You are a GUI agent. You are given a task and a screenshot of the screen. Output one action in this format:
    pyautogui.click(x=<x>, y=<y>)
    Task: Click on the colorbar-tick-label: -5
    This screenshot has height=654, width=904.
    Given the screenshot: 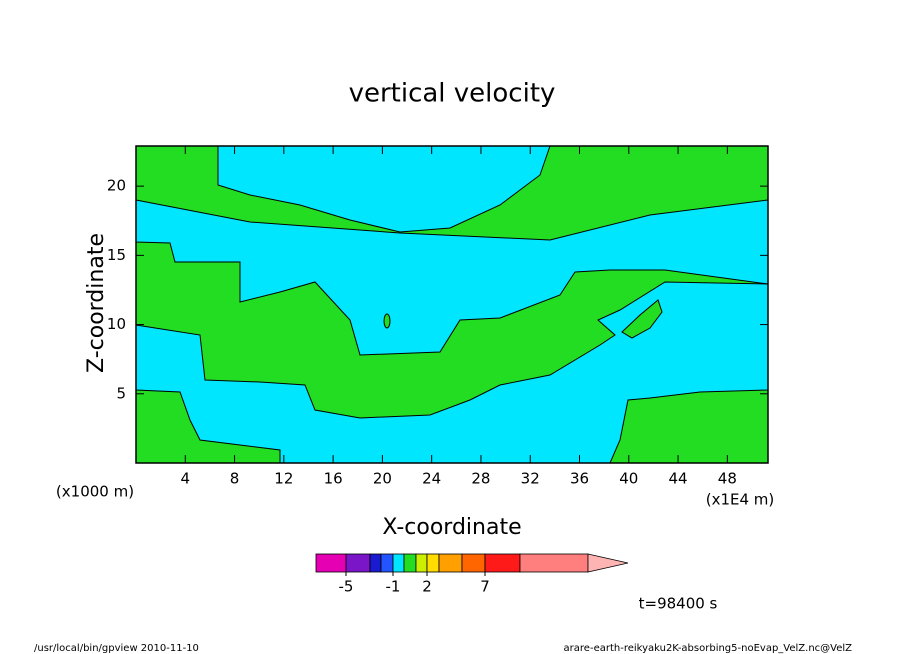 What is the action you would take?
    pyautogui.click(x=346, y=587)
    